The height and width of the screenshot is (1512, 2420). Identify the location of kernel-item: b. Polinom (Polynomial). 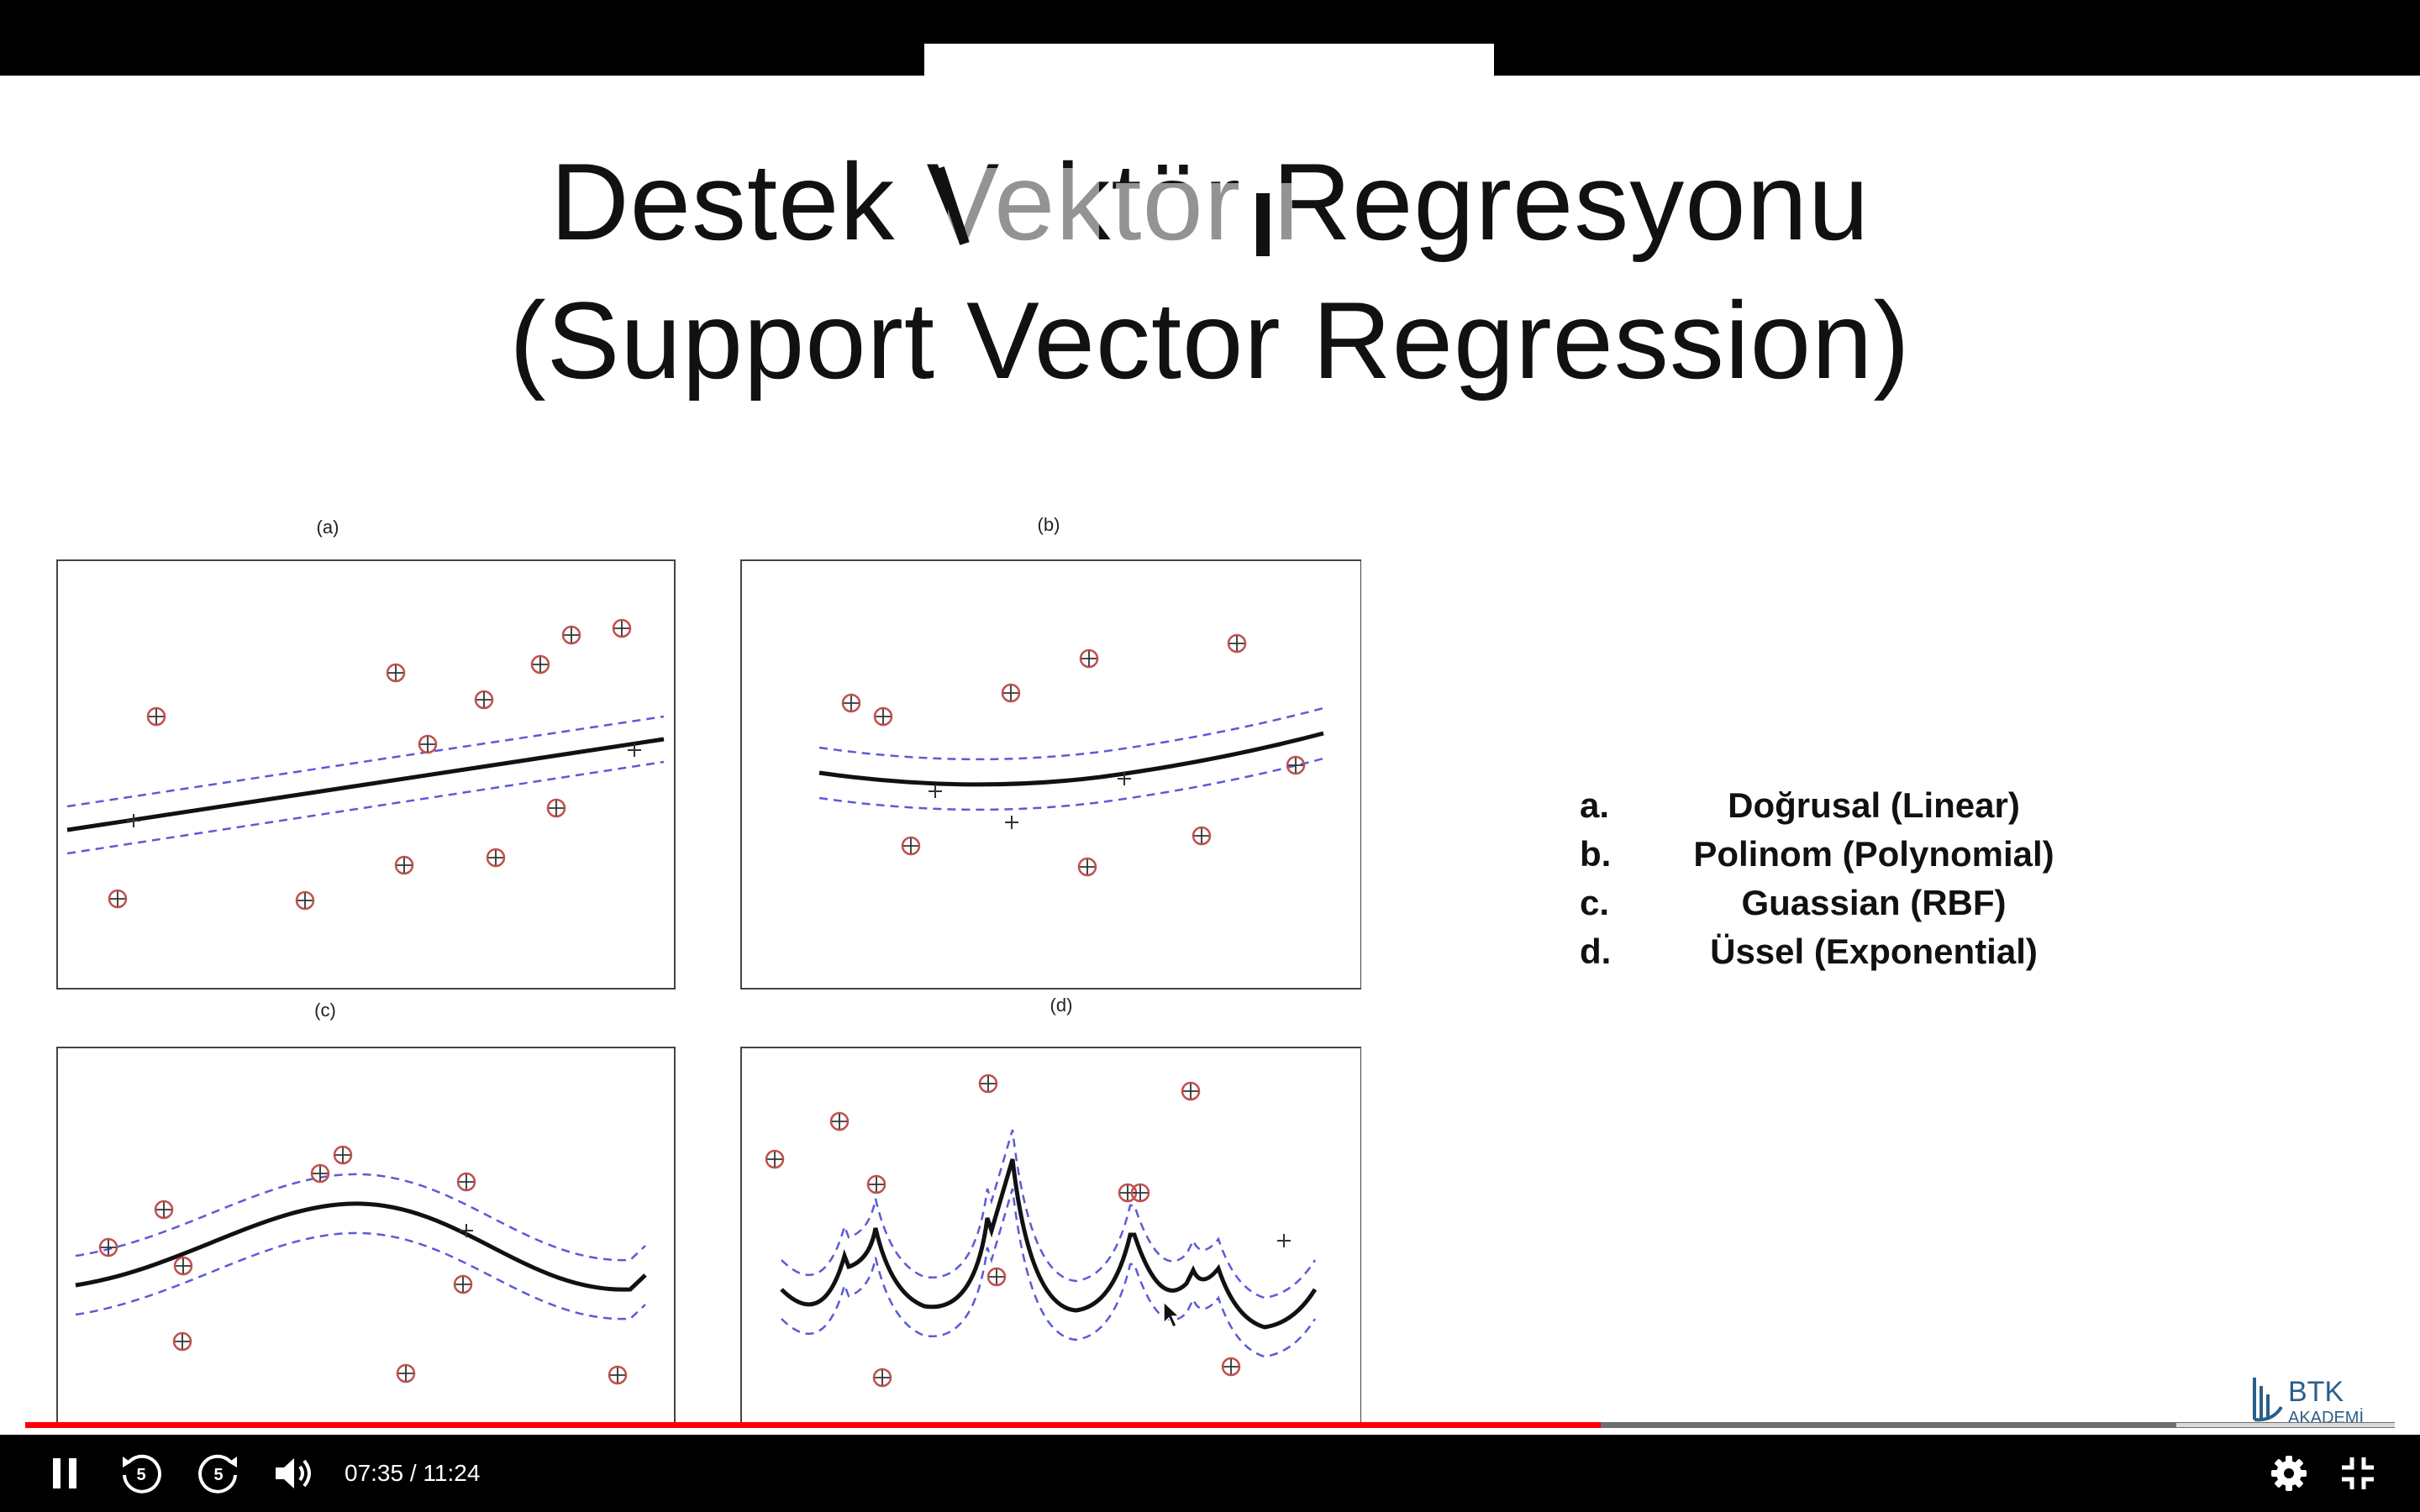
(1836, 854).